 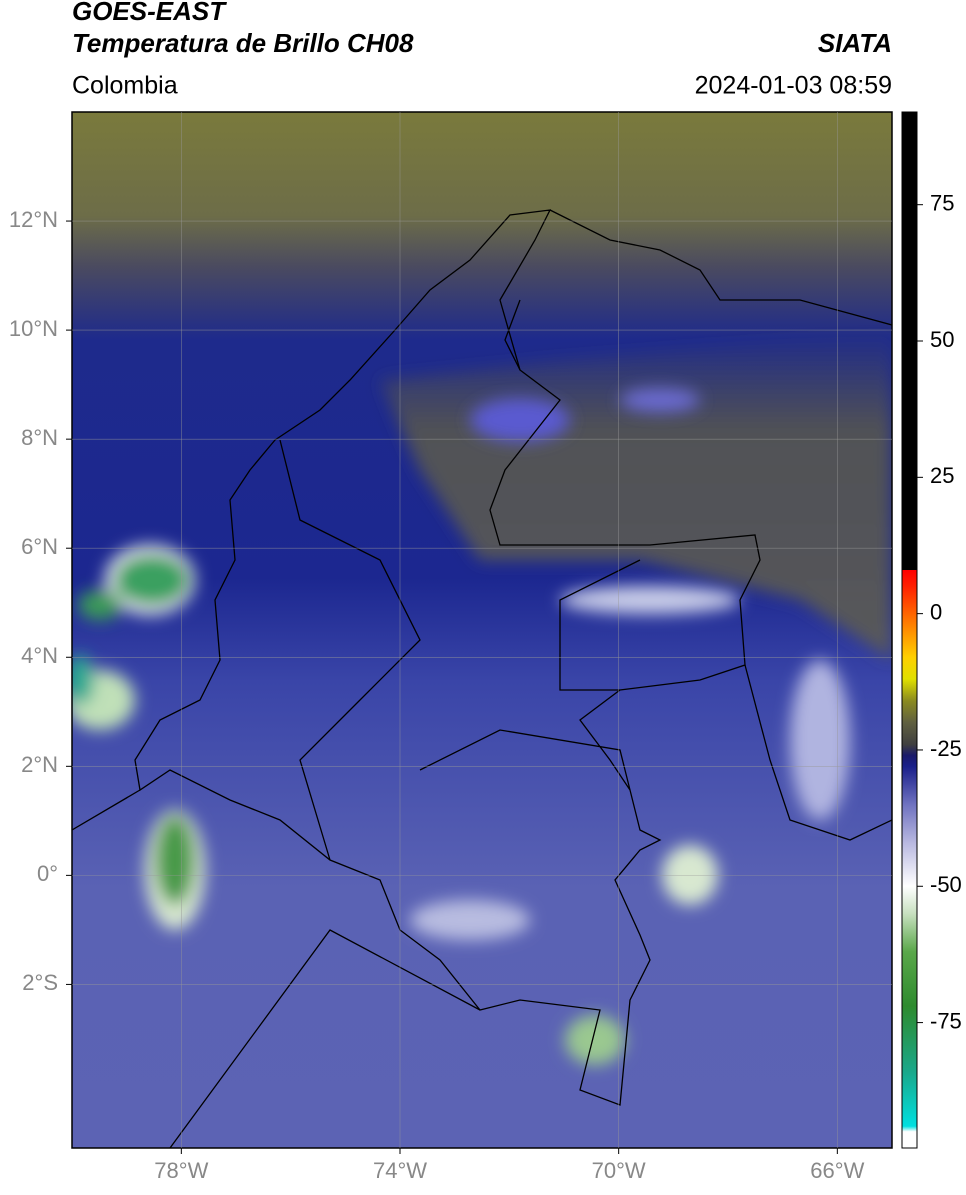 What do you see at coordinates (243, 43) in the screenshot?
I see `subtitle: Temperatura de Brillo CH08` at bounding box center [243, 43].